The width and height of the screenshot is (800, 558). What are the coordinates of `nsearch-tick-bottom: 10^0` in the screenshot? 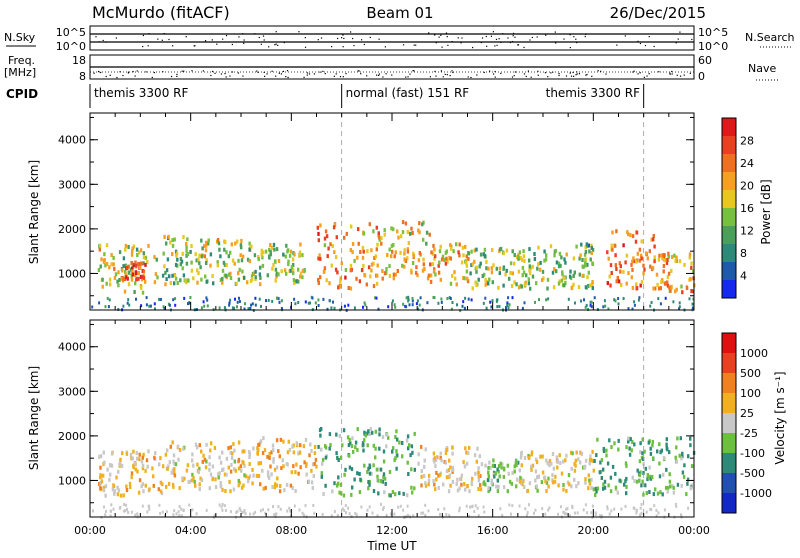 It's located at (713, 46).